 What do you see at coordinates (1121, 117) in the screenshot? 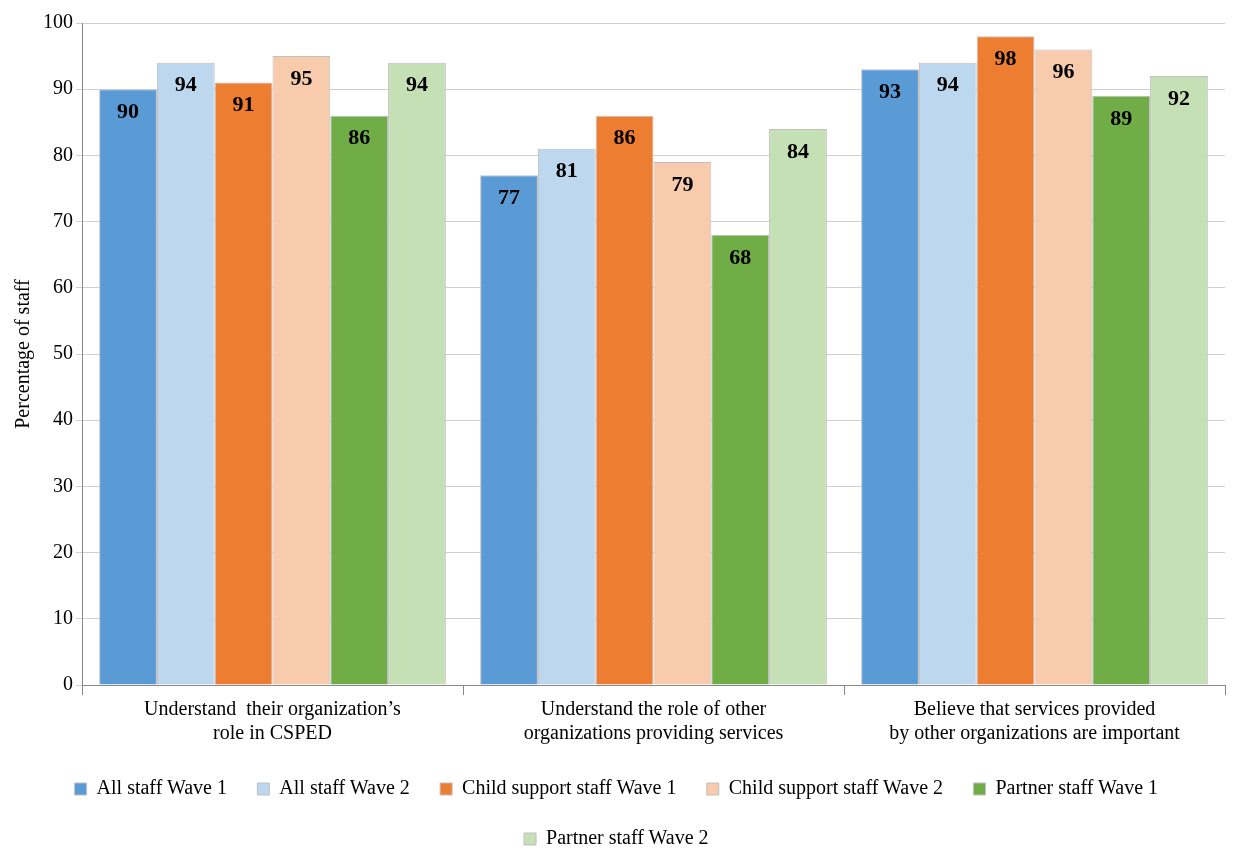
I see `data-label: 89` at bounding box center [1121, 117].